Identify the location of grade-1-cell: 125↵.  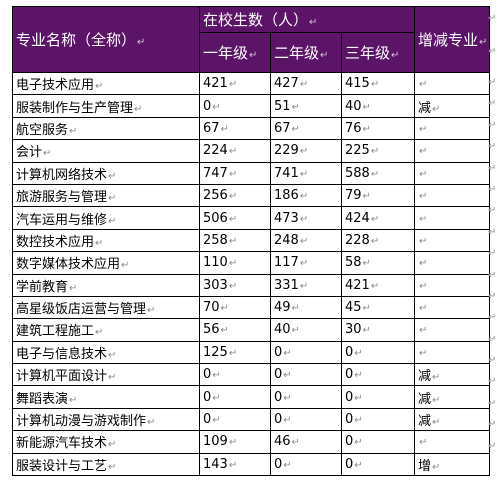
(235, 352).